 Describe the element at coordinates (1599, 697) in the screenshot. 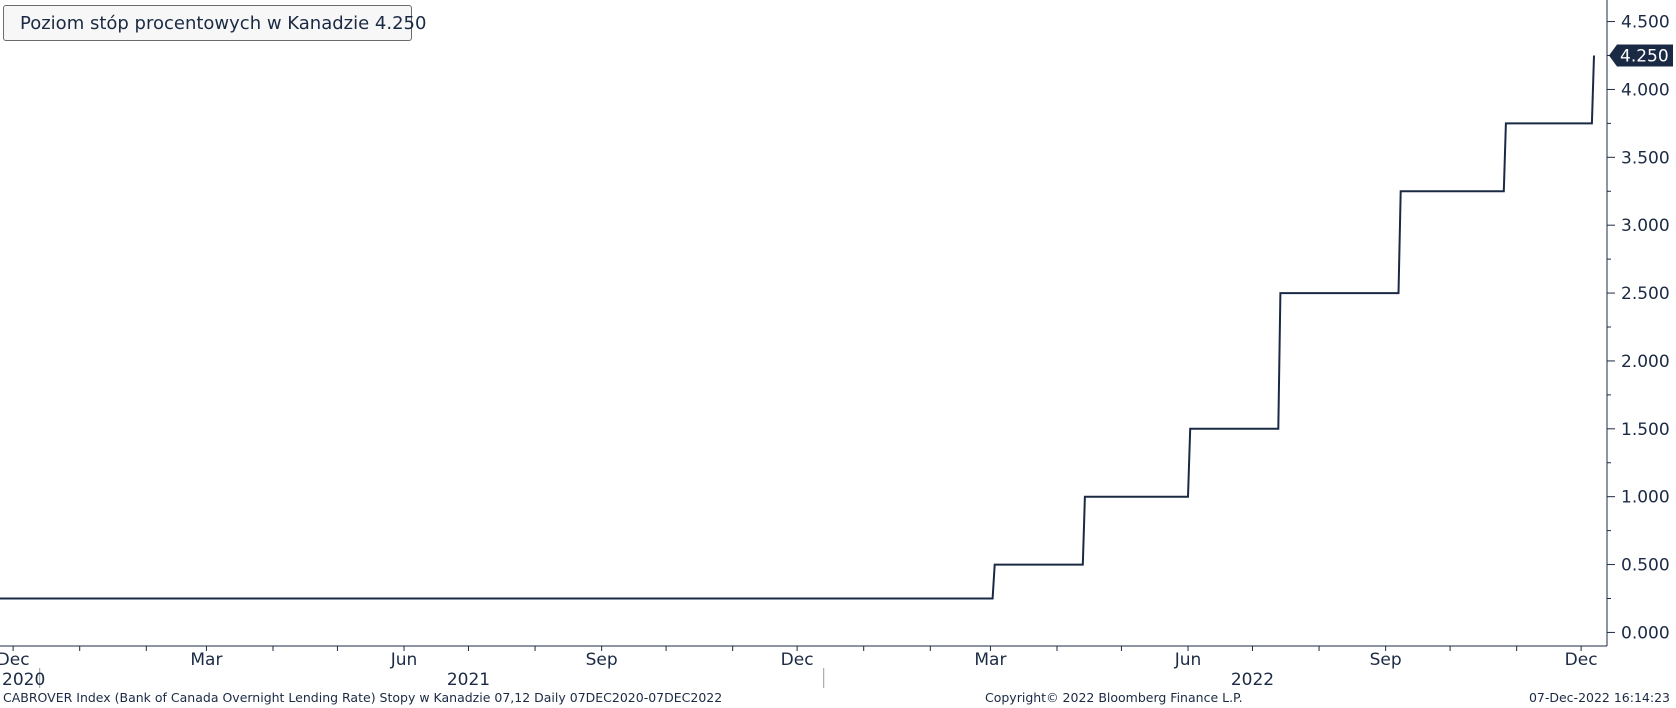

I see `footer-timestamp: 07-Dec-2022 16:14:23` at that location.